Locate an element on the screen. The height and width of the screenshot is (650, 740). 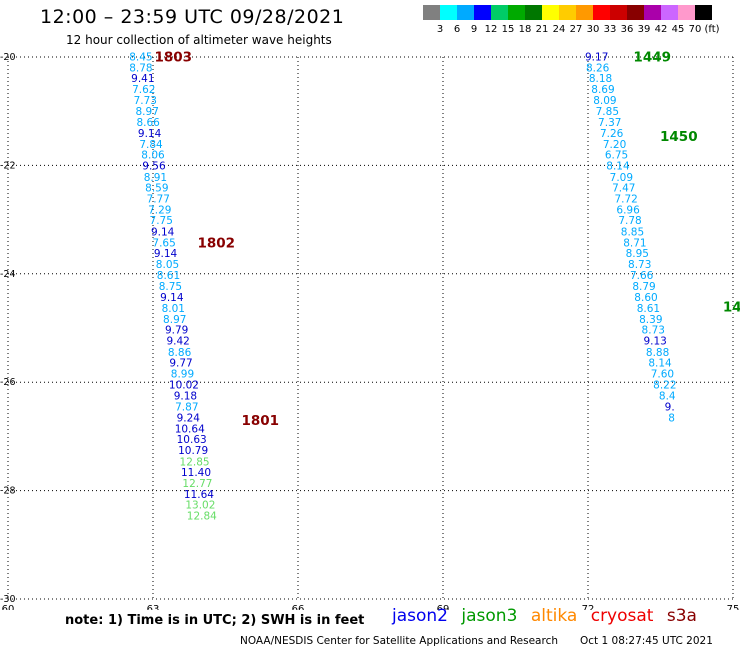
colorbar-label: 39 is located at coordinates (644, 29).